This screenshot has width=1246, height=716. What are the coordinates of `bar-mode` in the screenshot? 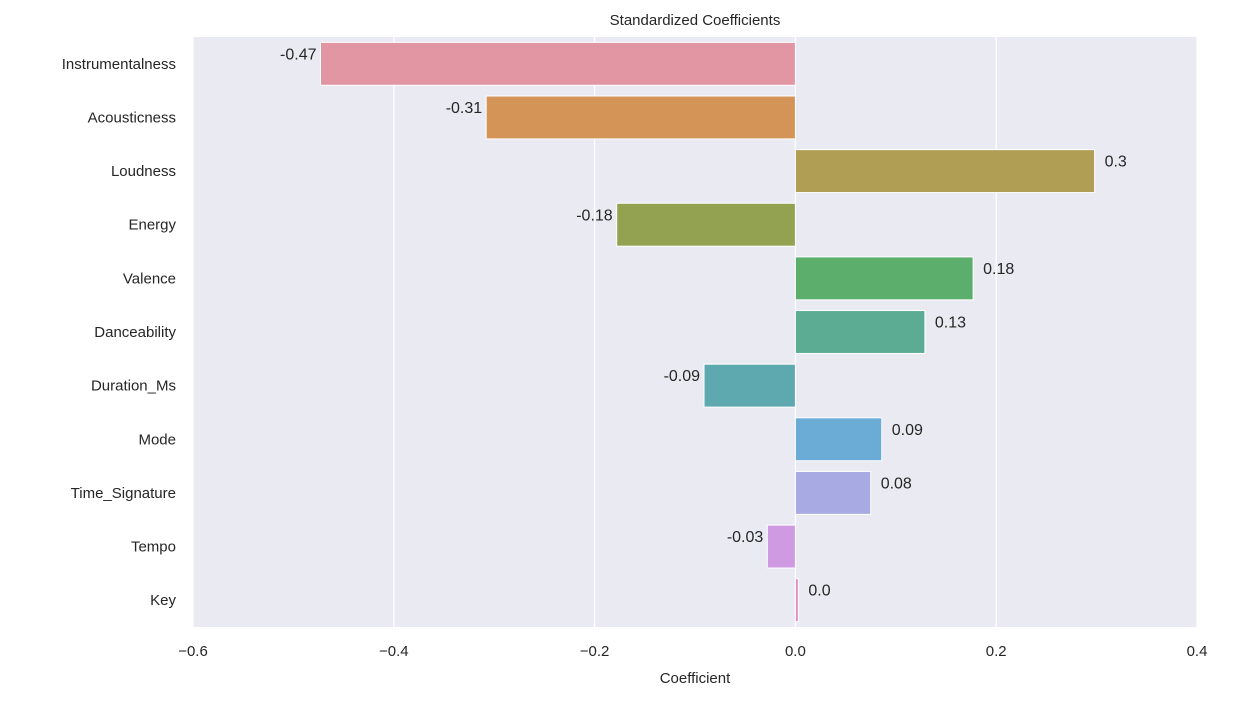 It's located at (838, 439).